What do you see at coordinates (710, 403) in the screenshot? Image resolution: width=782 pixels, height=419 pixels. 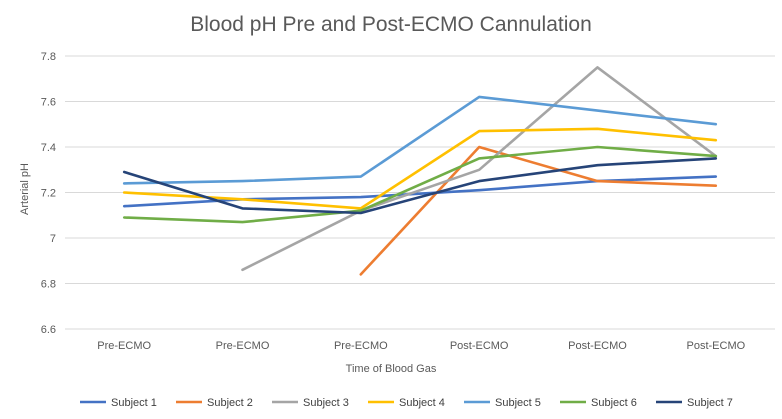 I see `legend-label: Subject 7` at bounding box center [710, 403].